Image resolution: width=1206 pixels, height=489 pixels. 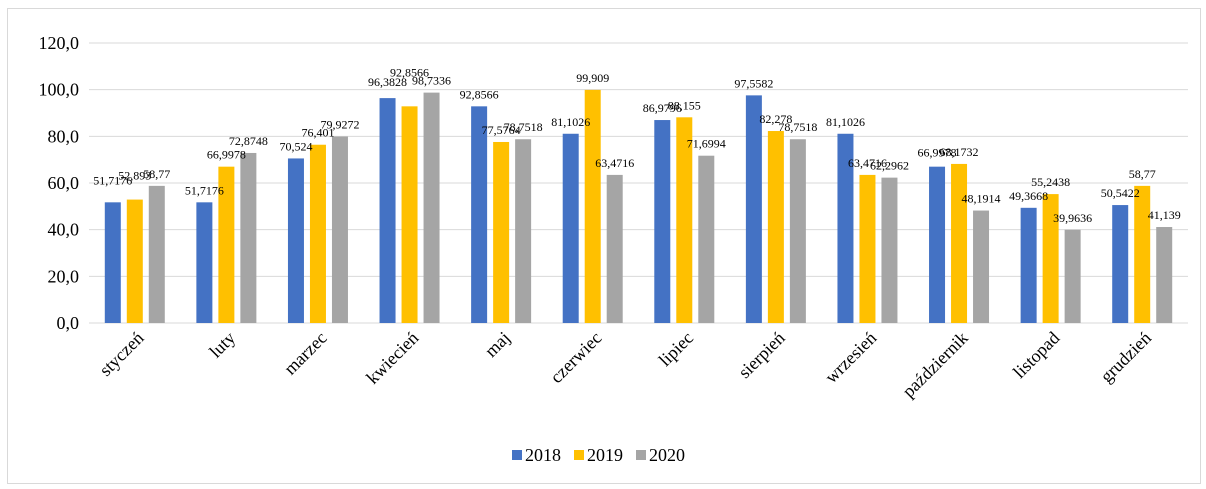 I want to click on y-tick-label: 80,0, so click(x=64, y=136).